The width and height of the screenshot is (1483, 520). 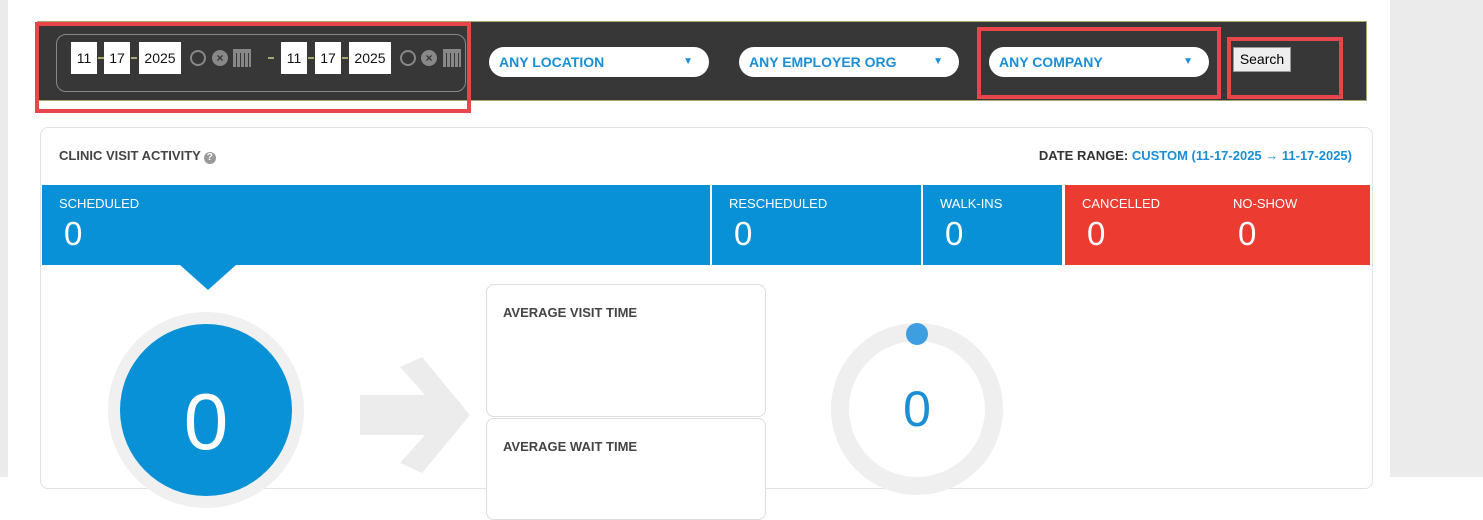 What do you see at coordinates (294, 58) in the screenshot?
I see `end-month-input: 11` at bounding box center [294, 58].